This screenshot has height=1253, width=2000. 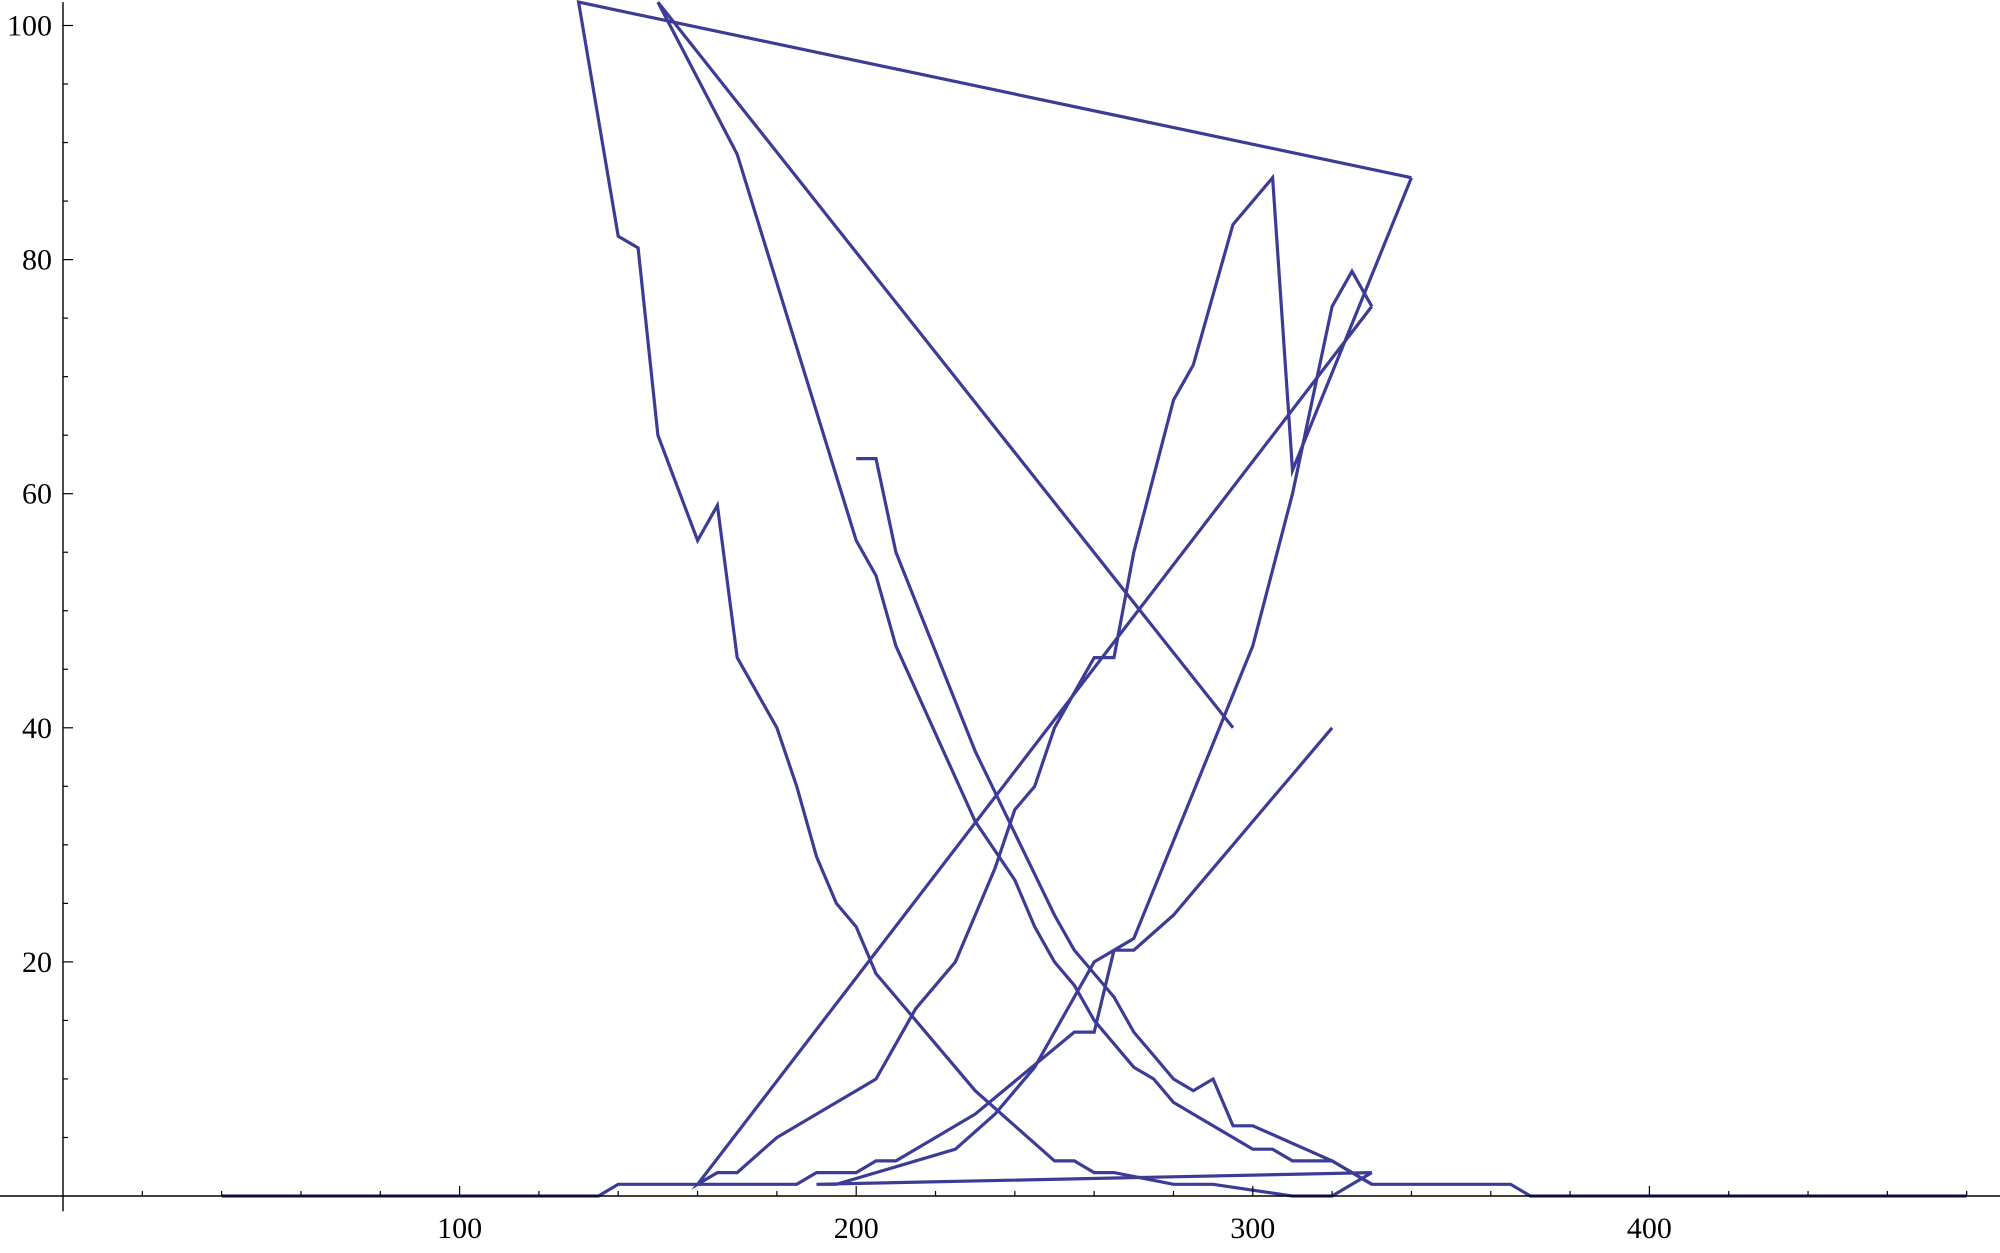 What do you see at coordinates (856, 1228) in the screenshot?
I see `x-tick-label: 200` at bounding box center [856, 1228].